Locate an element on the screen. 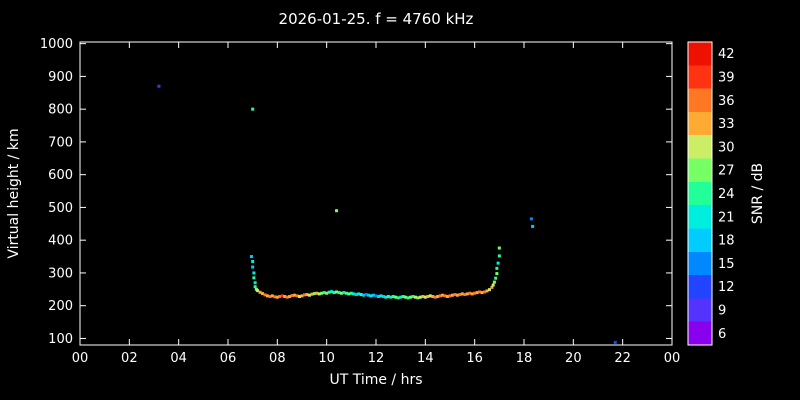 This screenshot has width=800, height=400. y-tick-label: 1000 is located at coordinates (56, 44).